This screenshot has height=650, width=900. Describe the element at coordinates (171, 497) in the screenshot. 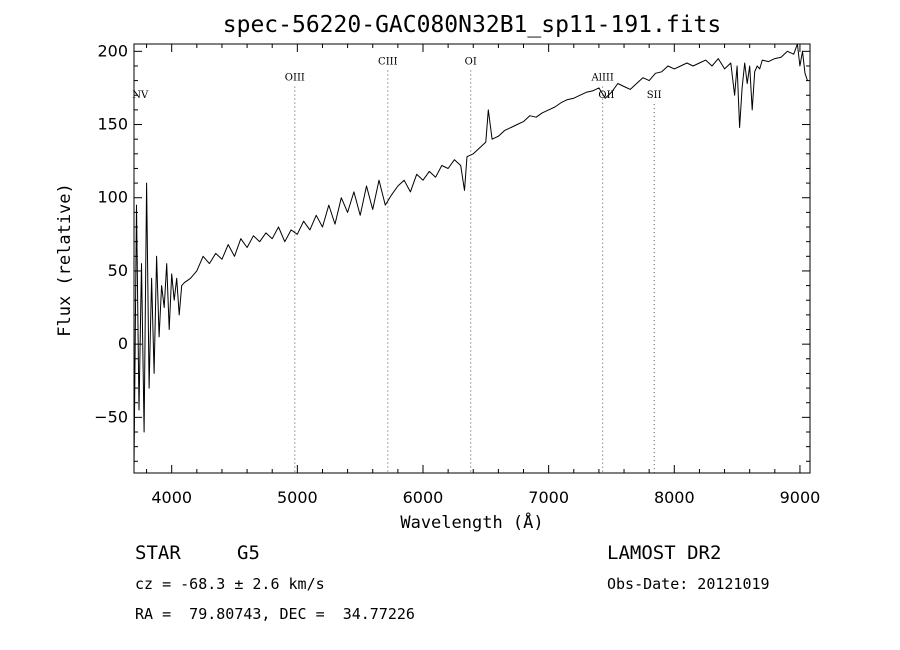

I see `x-tick-label: 4000` at that location.